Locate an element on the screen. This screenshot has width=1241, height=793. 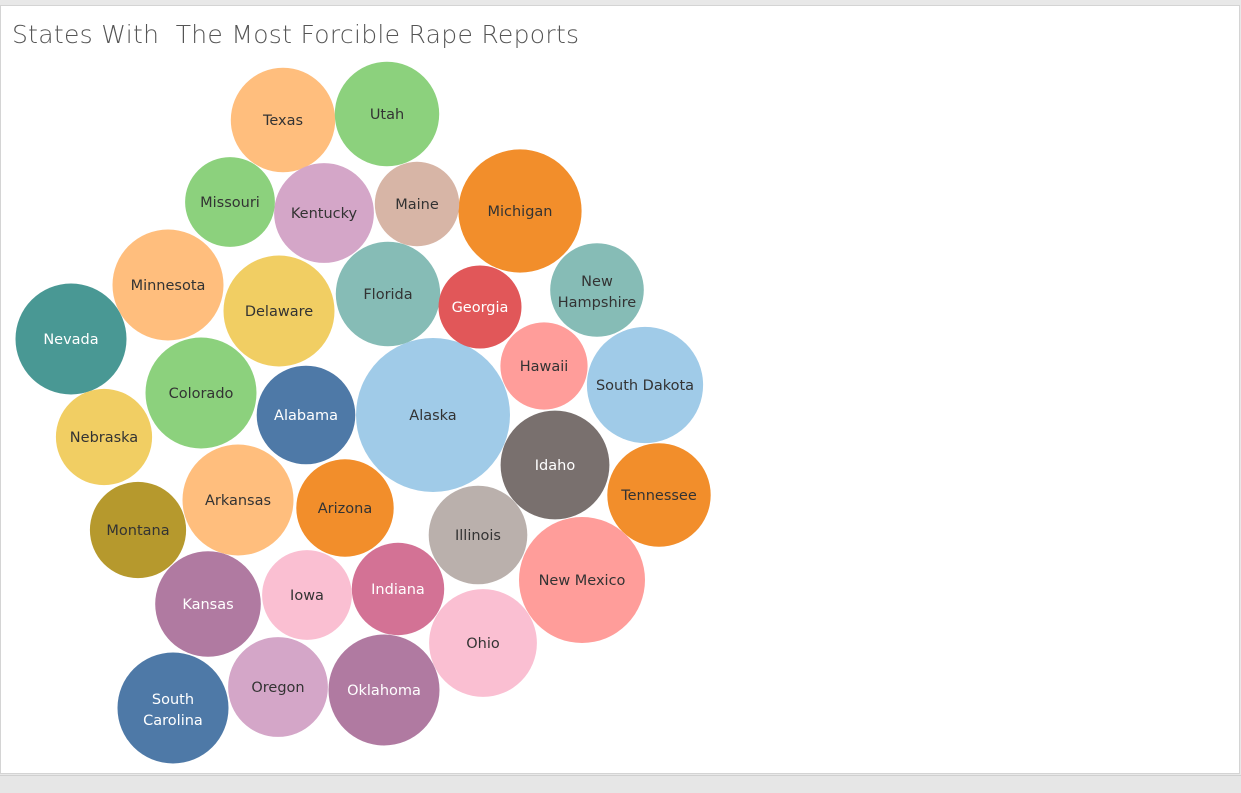
bubble-south-dakota: South Dakota is located at coordinates (645, 385).